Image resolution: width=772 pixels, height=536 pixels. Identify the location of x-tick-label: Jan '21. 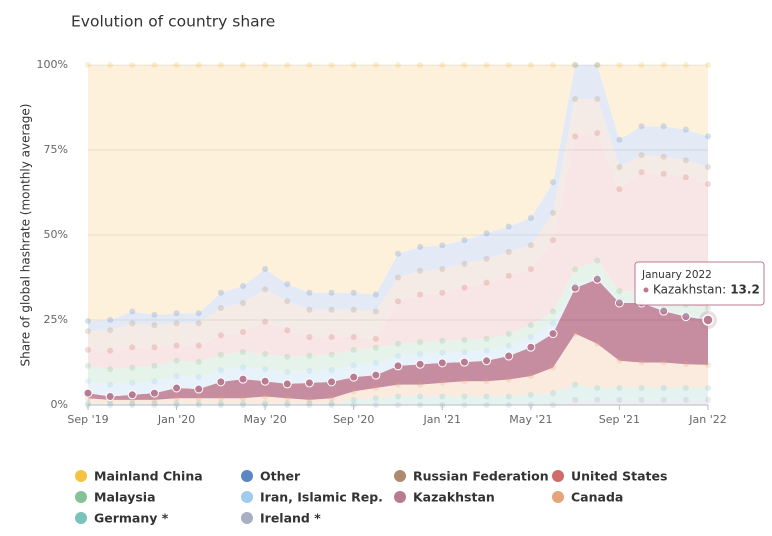
(442, 419).